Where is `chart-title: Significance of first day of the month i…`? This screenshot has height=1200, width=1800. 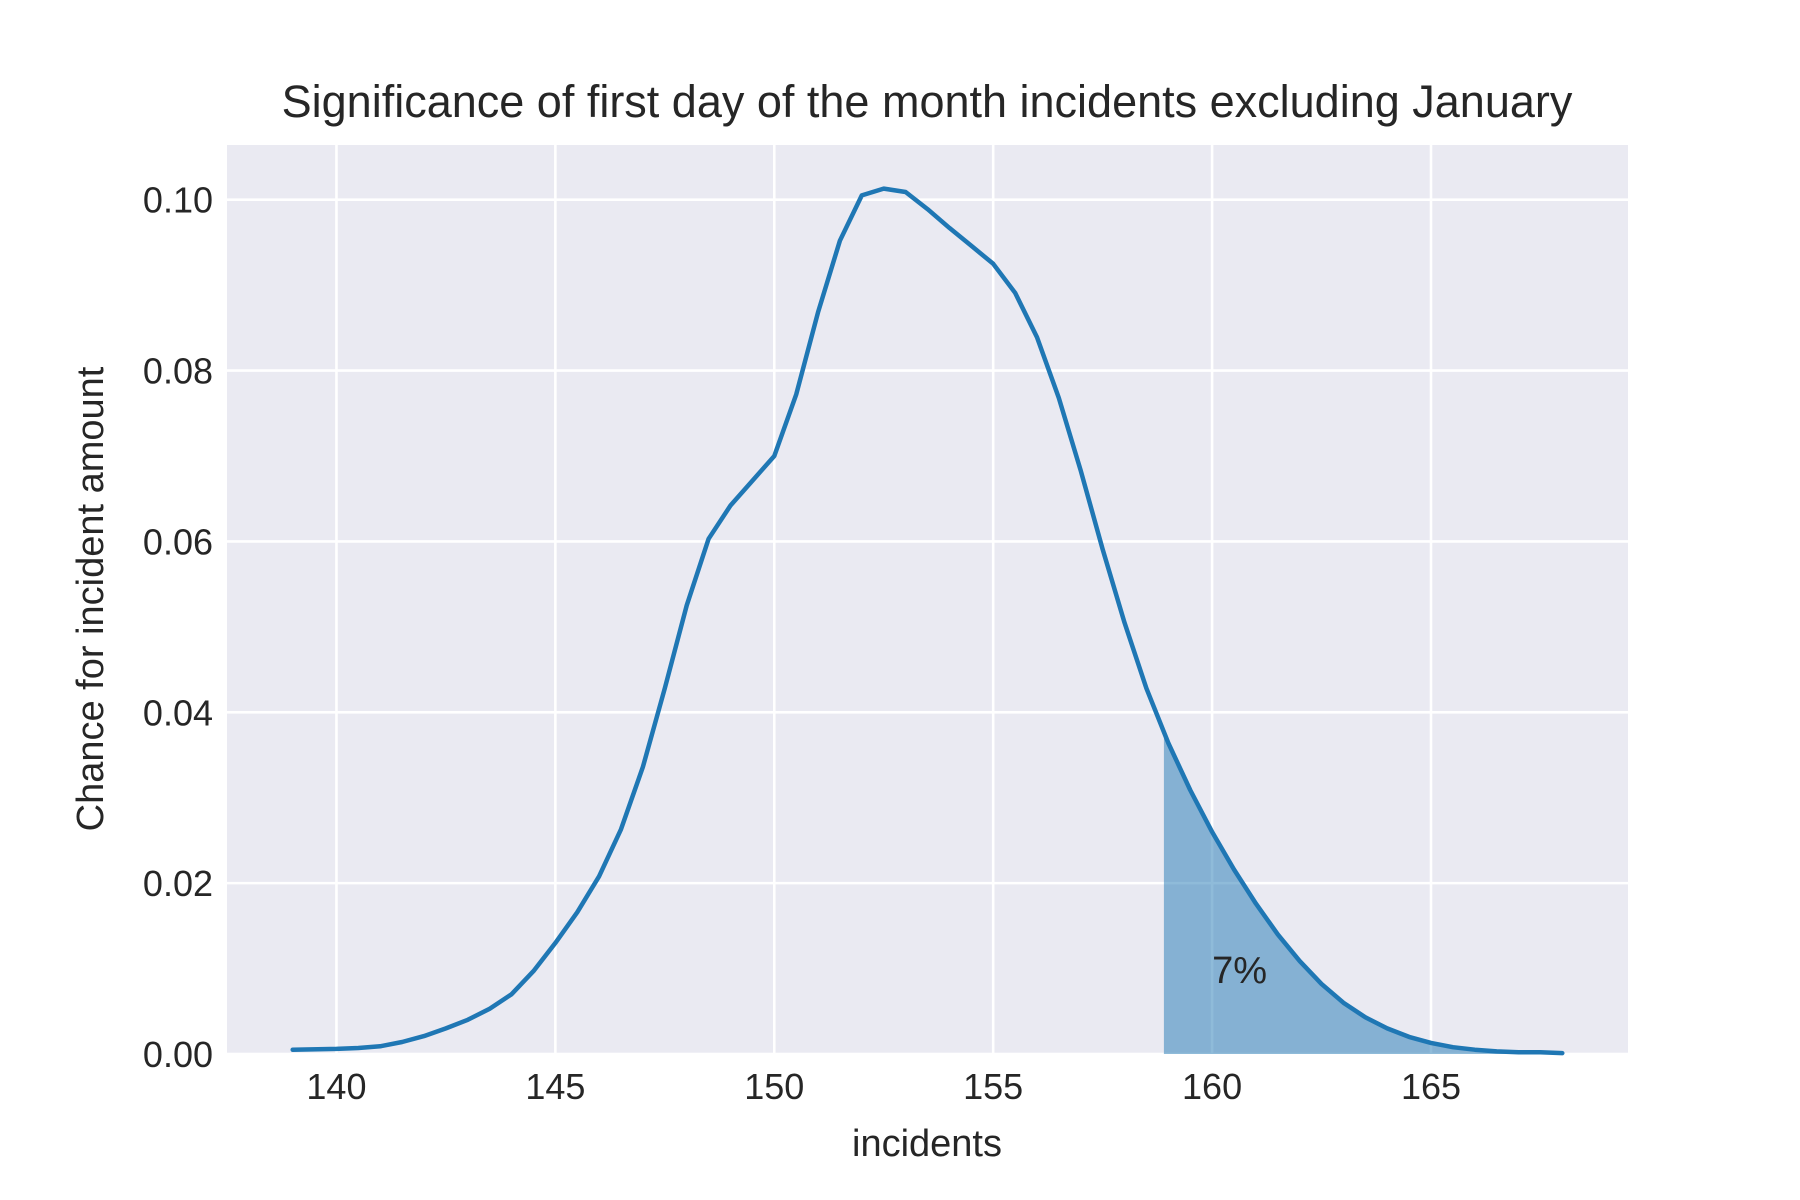
chart-title: Significance of first day of the month i… is located at coordinates (927, 101).